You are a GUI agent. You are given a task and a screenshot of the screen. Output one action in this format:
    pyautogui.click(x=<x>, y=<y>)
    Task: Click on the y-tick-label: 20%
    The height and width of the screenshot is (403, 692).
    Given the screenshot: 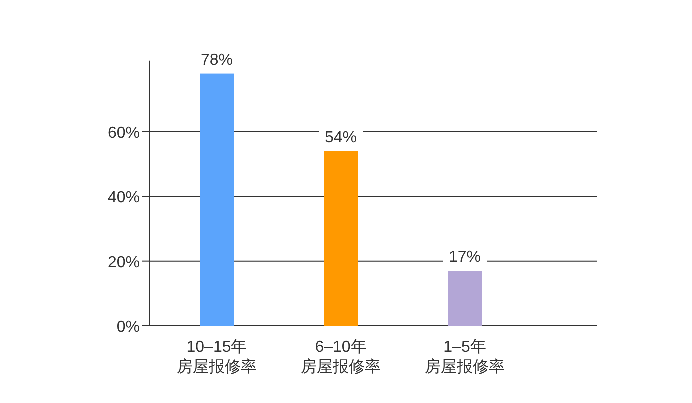 What is the action you would take?
    pyautogui.click(x=124, y=263)
    